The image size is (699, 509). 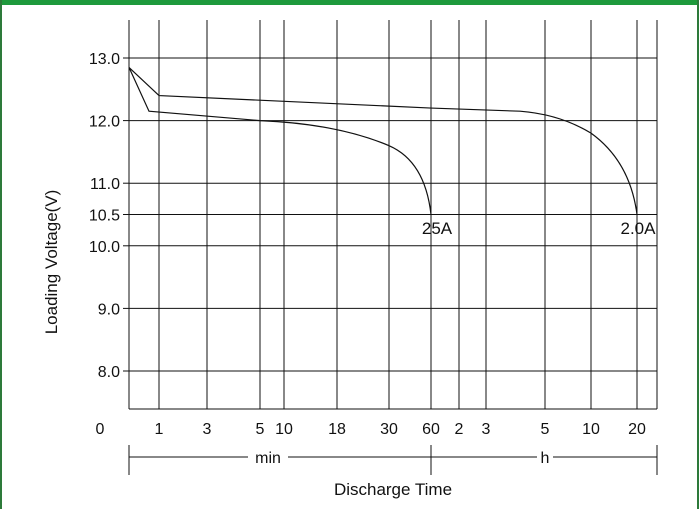 What do you see at coordinates (698, 254) in the screenshot?
I see `frame-right-border` at bounding box center [698, 254].